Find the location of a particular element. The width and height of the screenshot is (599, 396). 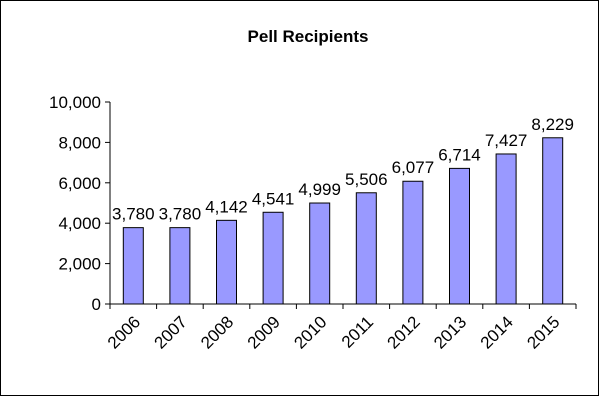

x-tick-label: 2013 is located at coordinates (450, 332).